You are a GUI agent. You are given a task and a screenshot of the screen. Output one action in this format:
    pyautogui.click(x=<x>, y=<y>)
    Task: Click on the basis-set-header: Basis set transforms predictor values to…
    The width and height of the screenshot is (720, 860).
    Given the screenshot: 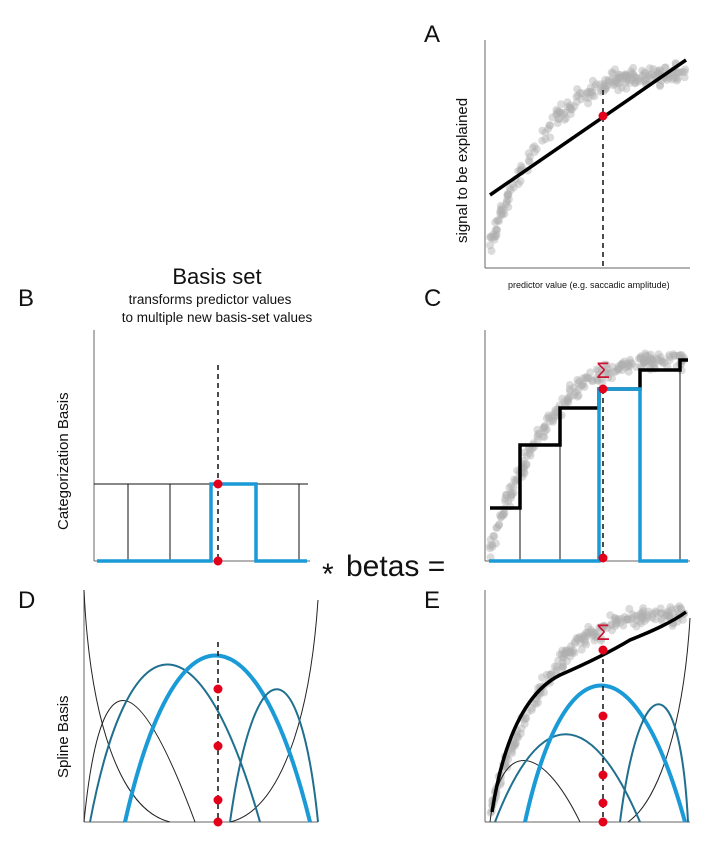 What is the action you would take?
    pyautogui.click(x=217, y=294)
    